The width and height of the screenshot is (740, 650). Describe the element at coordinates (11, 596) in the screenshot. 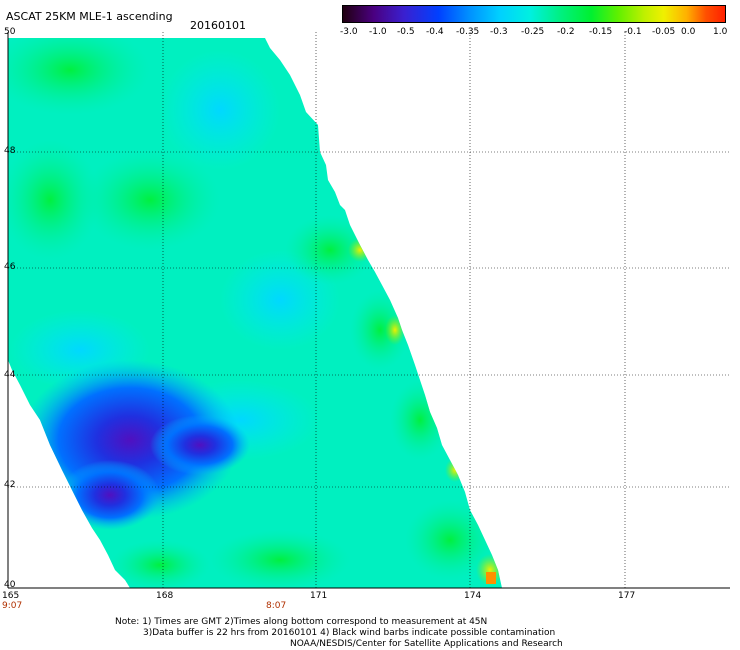

I see `x-tick-label: 165` at that location.